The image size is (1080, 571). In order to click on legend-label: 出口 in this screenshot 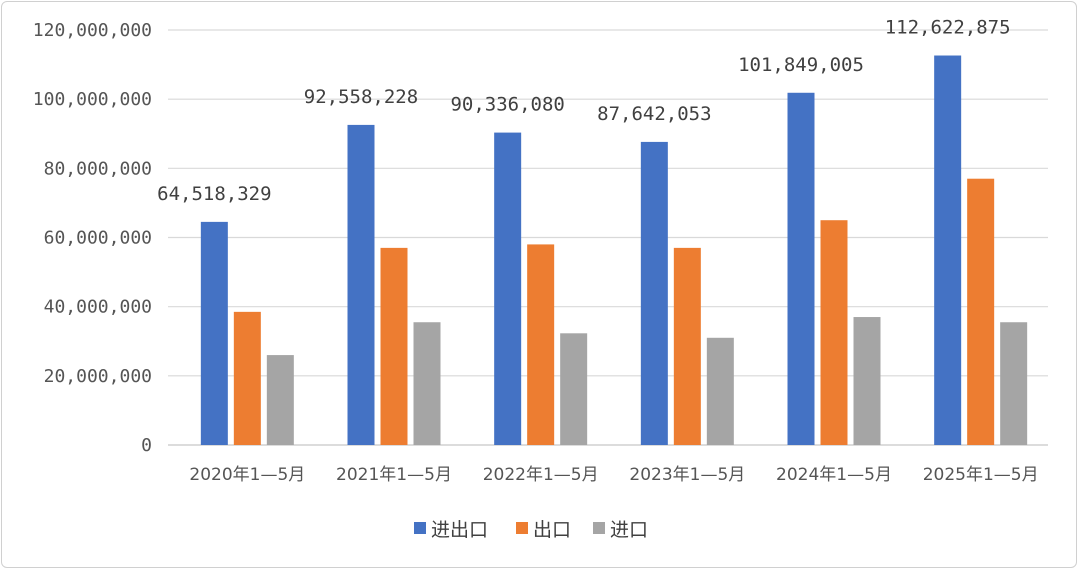, I will do `click(552, 530)`.